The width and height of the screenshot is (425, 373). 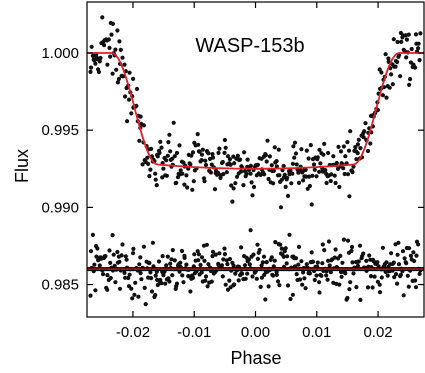 What do you see at coordinates (316, 332) in the screenshot?
I see `x-tick-label: 0.01` at bounding box center [316, 332].